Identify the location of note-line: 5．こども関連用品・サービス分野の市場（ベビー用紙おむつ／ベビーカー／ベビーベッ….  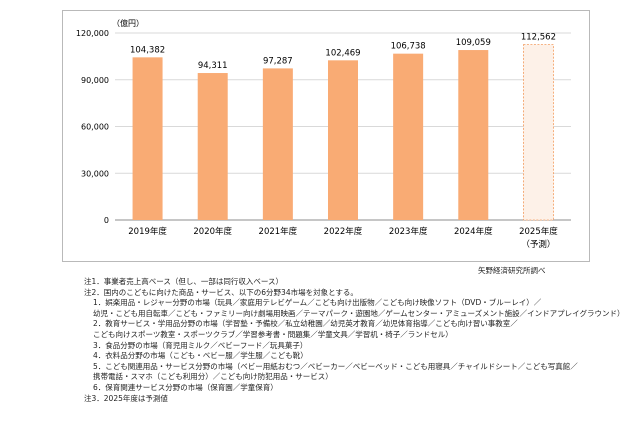
(335, 366).